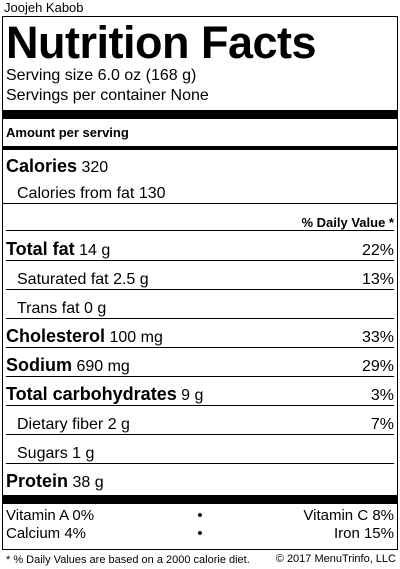 The image size is (400, 569). Describe the element at coordinates (377, 337) in the screenshot. I see `nutrient-dv: 33%` at that location.